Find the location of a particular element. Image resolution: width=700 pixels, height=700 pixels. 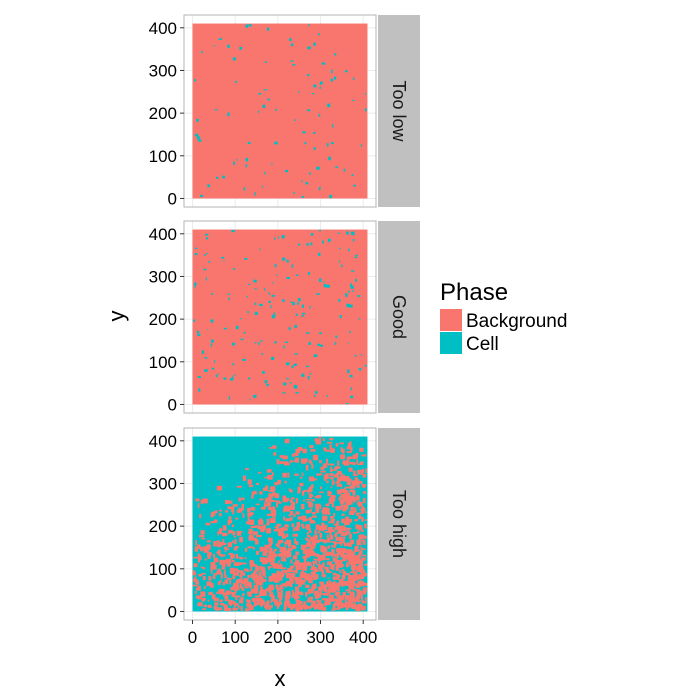

y-tick-label: 300 is located at coordinates (163, 70).